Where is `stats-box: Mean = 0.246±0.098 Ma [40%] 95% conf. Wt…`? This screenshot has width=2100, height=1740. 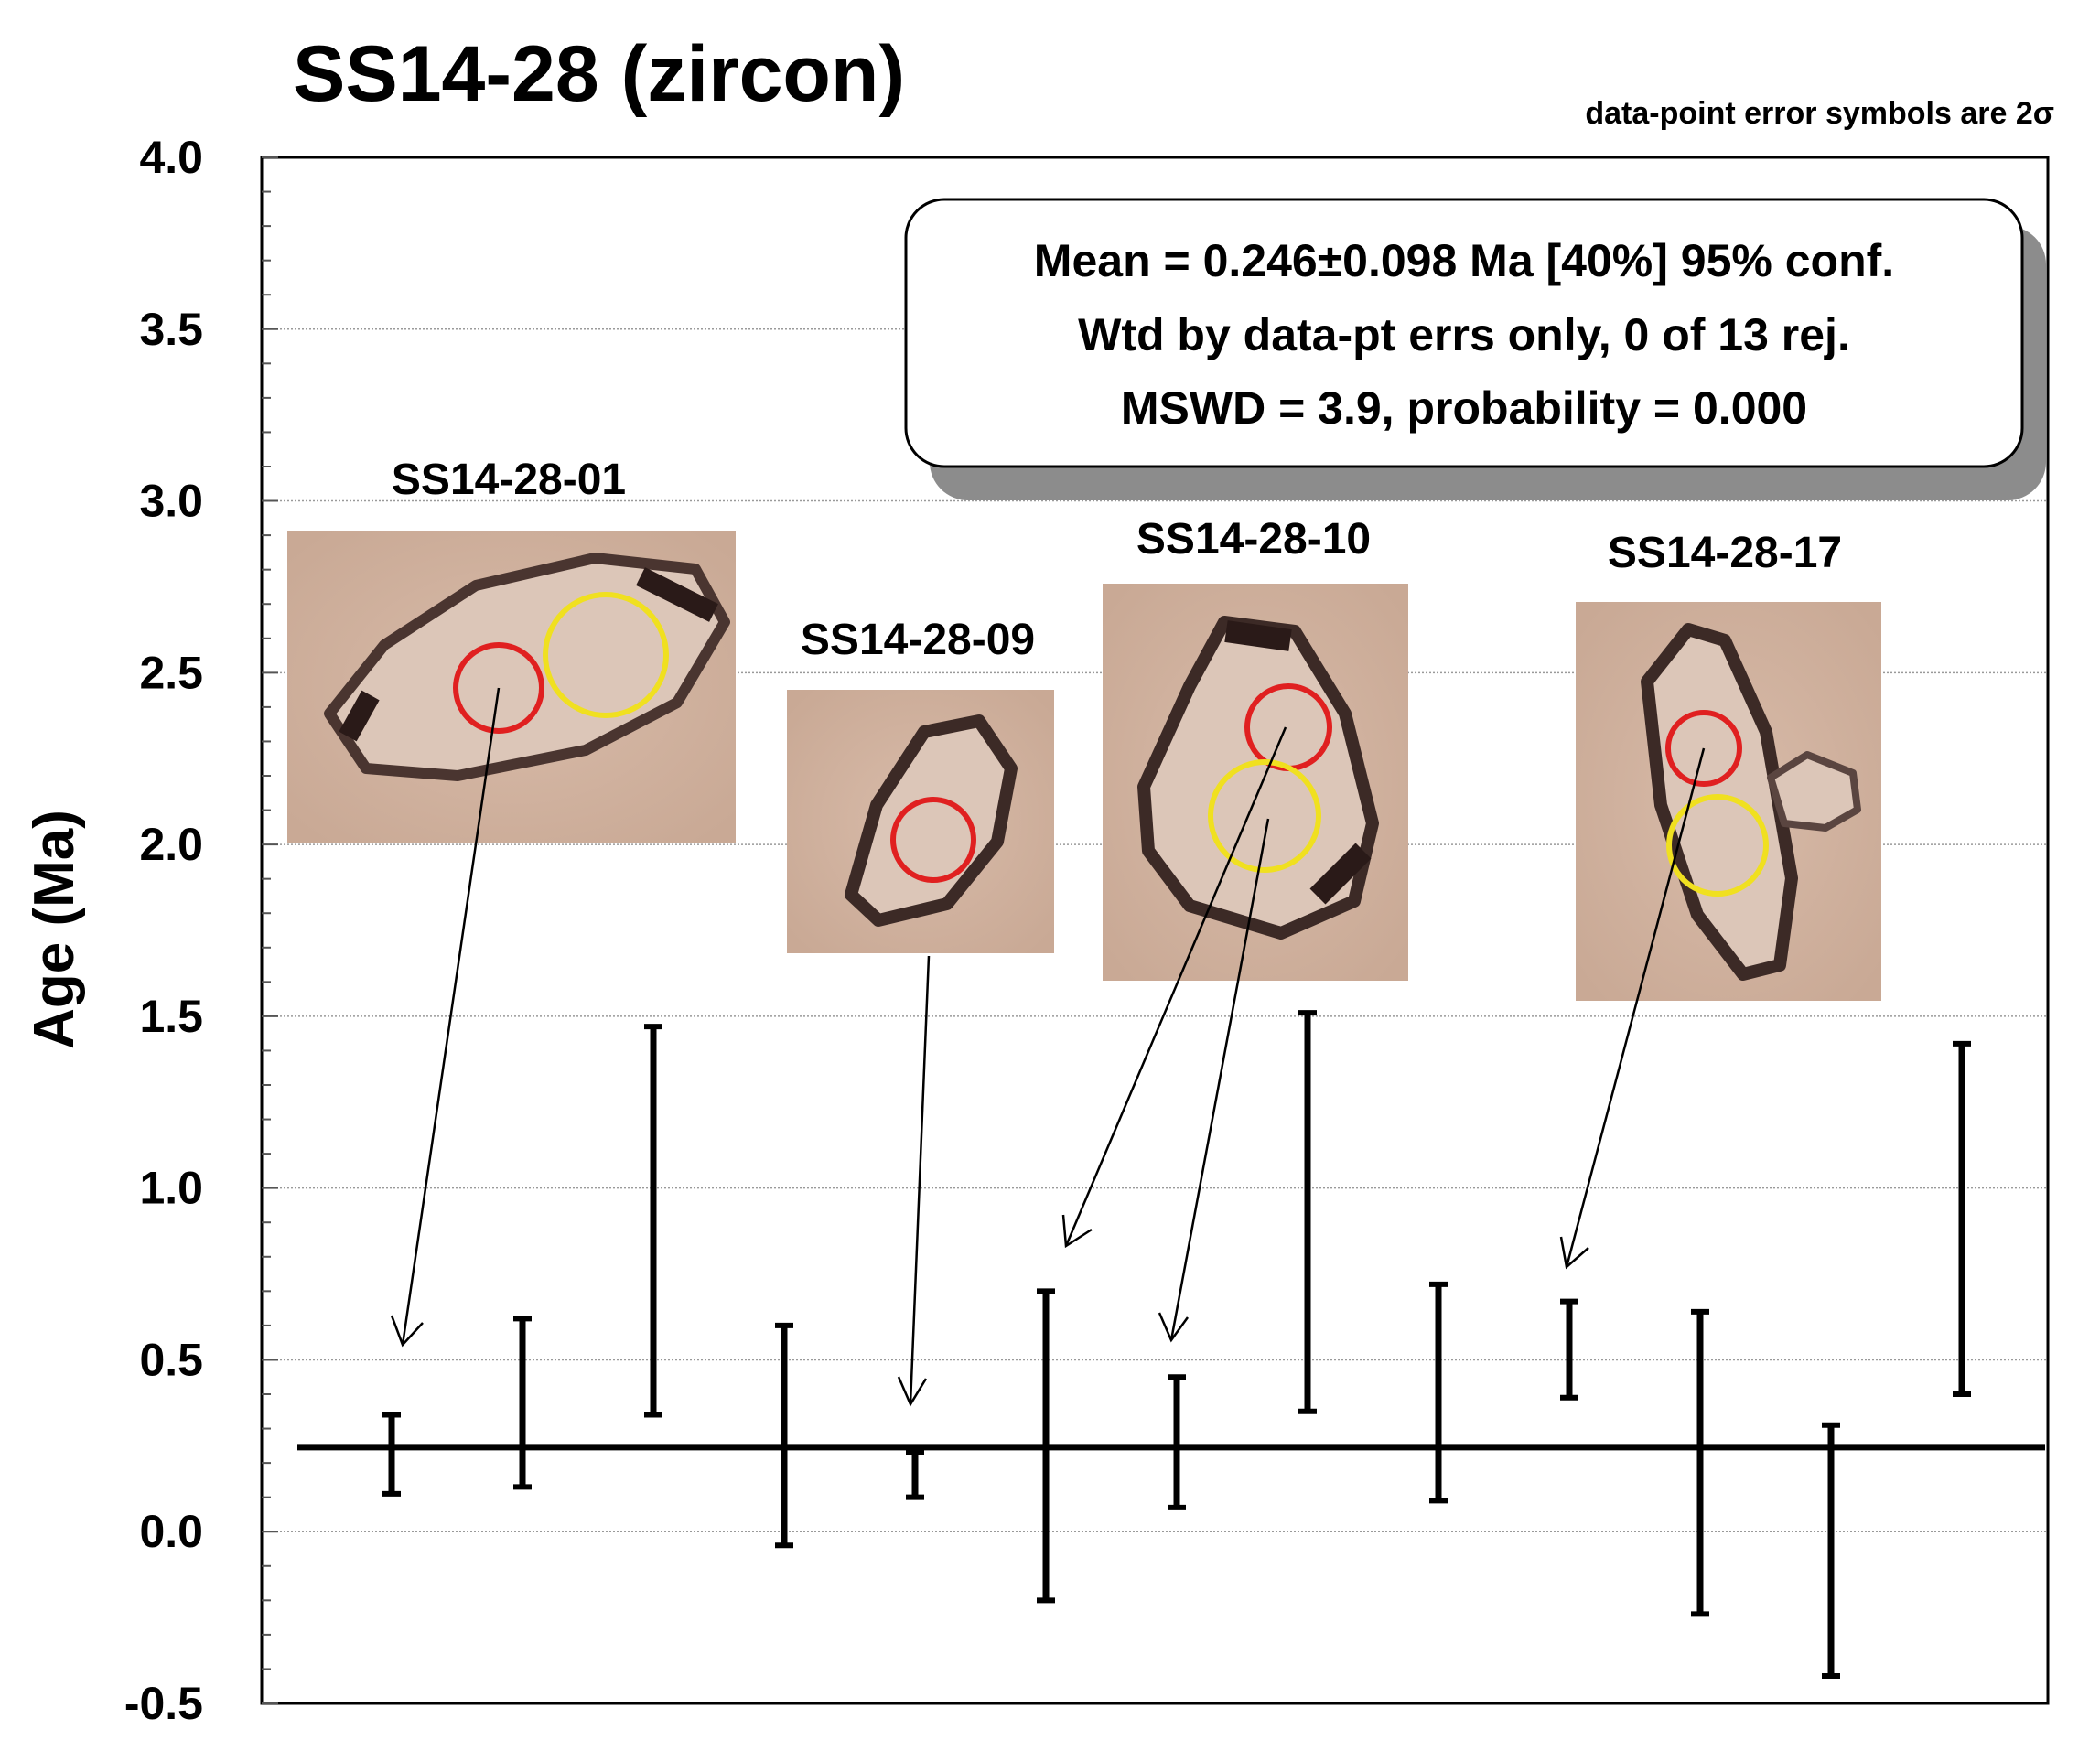 stats-box: Mean = 0.246±0.098 Ma [40%] 95% conf. Wt… is located at coordinates (1475, 349).